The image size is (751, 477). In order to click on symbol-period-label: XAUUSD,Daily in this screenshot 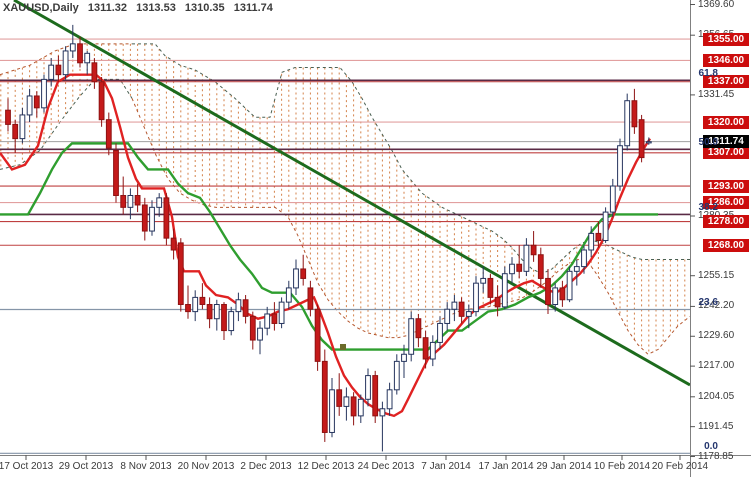, I will do `click(41, 8)`.